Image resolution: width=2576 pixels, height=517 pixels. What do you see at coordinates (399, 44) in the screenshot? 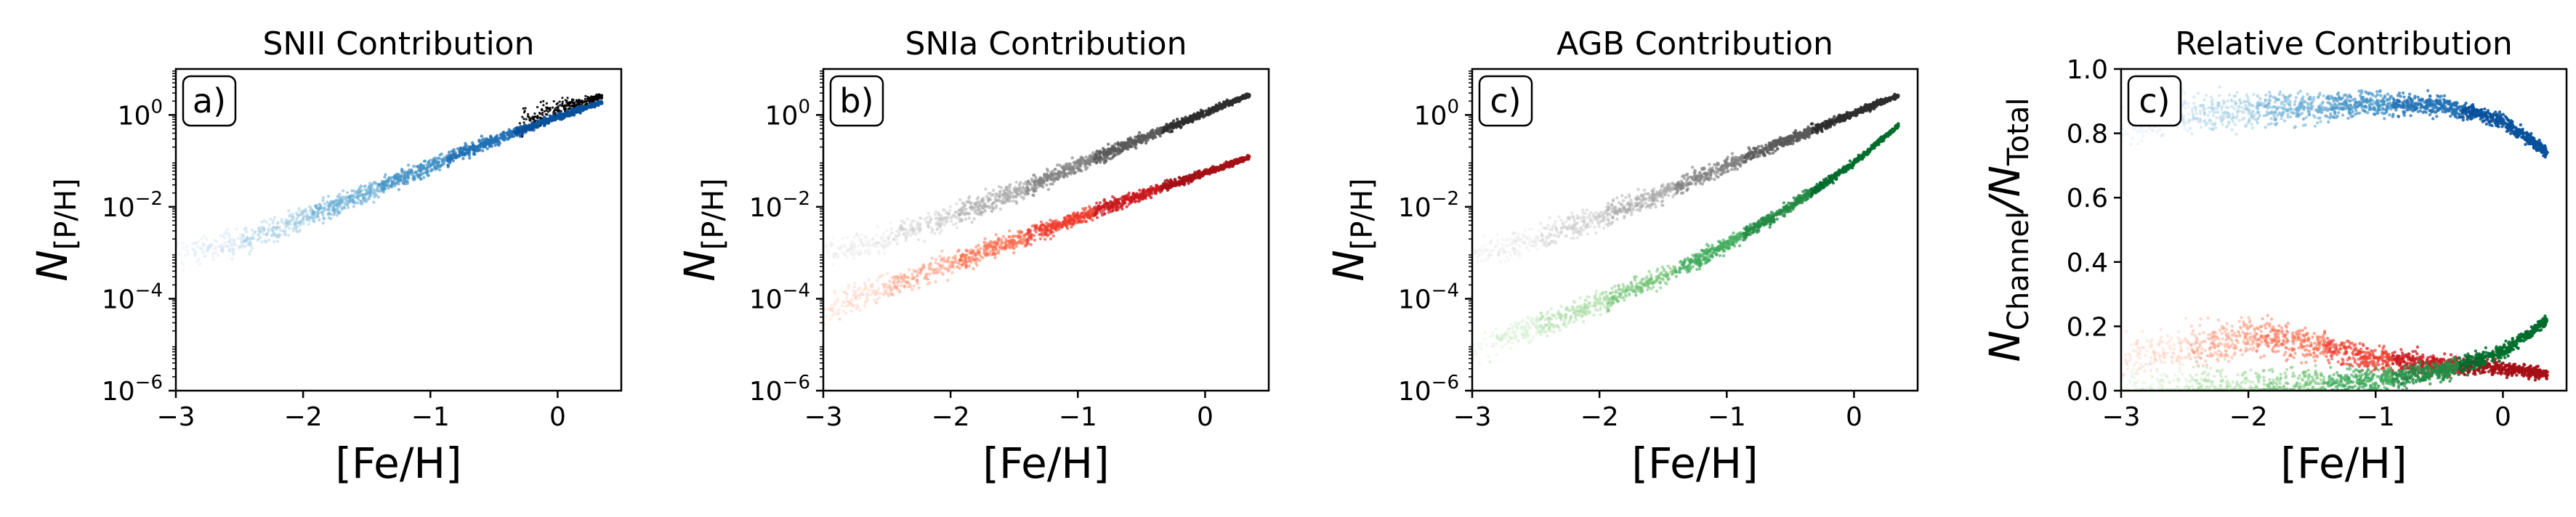
I see `panel-title: SNII Contribution` at bounding box center [399, 44].